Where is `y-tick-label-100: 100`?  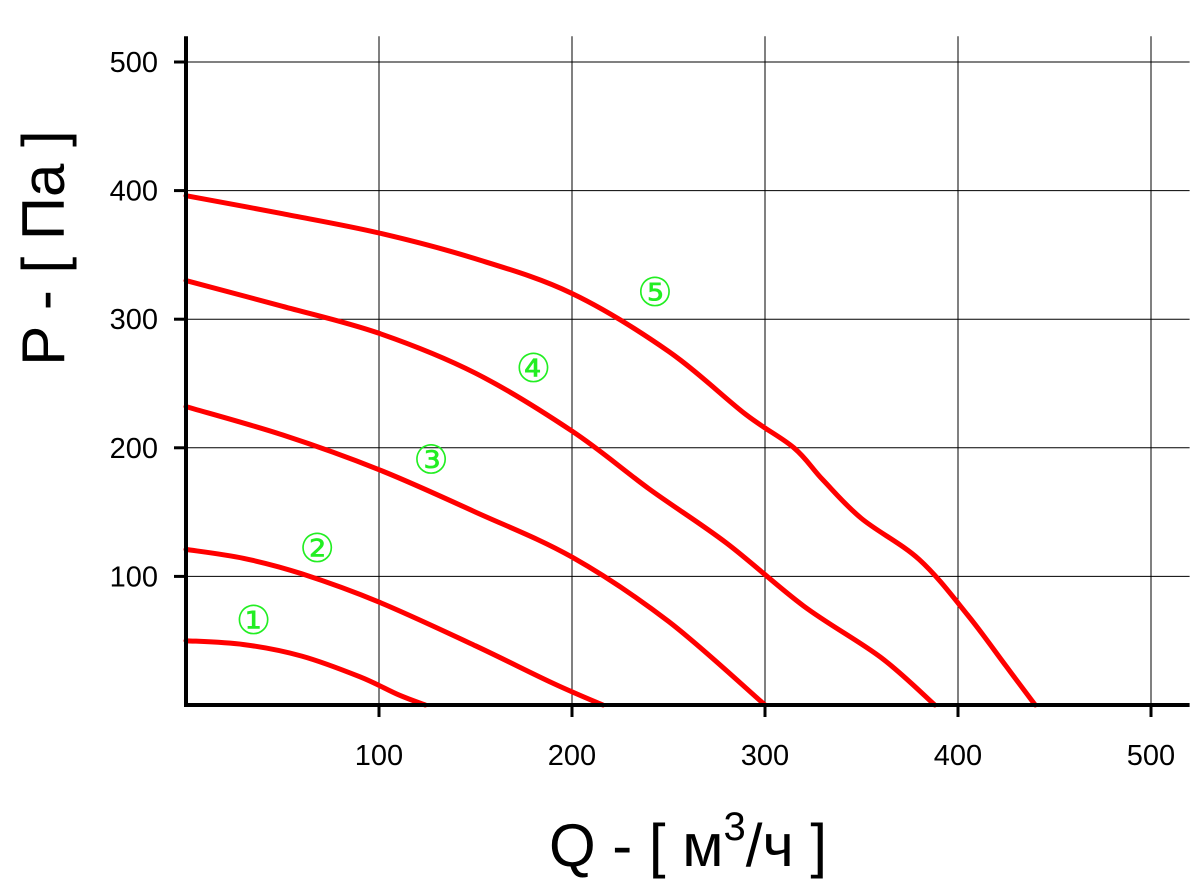
y-tick-label-100: 100 is located at coordinates (134, 577).